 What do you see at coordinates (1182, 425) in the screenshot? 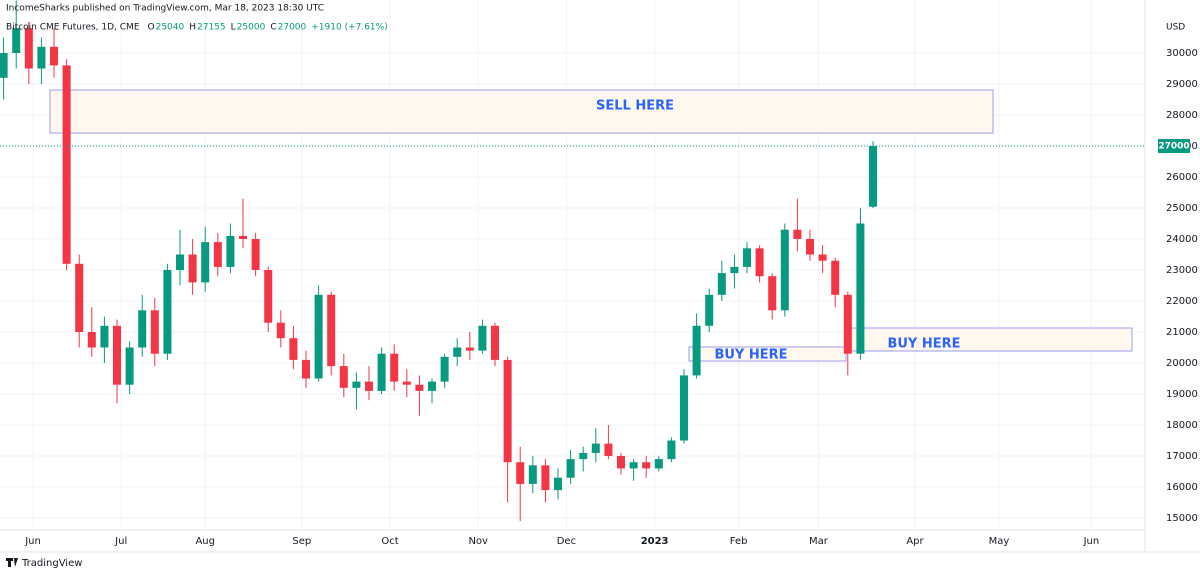
I see `y-tick-label: 18000` at bounding box center [1182, 425].